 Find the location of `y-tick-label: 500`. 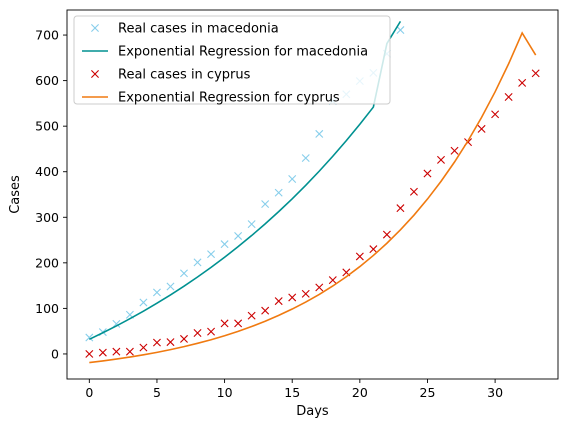

y-tick-label: 500 is located at coordinates (47, 126).